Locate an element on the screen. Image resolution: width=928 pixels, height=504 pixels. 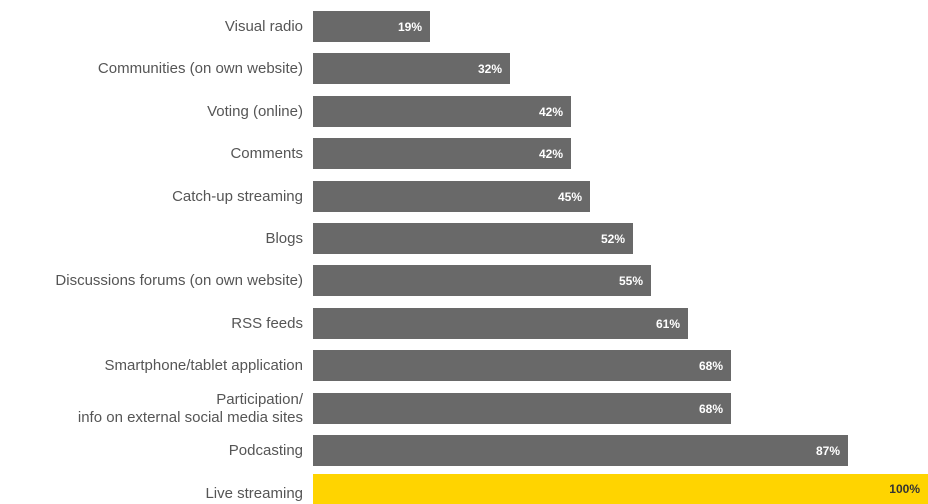
category-label: RSS feeds is located at coordinates (267, 323).